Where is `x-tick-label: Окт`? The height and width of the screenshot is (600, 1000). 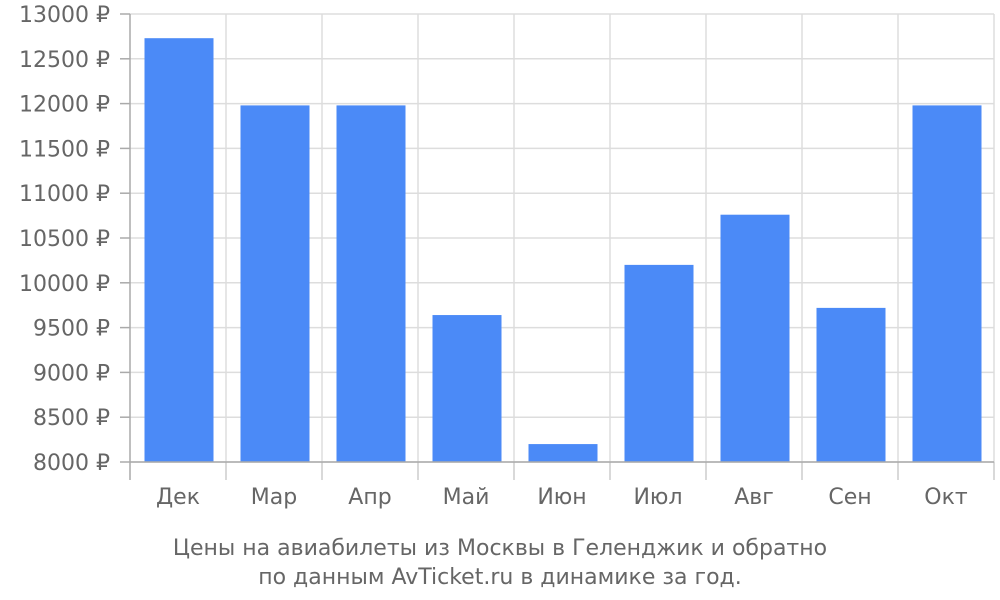 x-tick-label: Окт is located at coordinates (946, 497).